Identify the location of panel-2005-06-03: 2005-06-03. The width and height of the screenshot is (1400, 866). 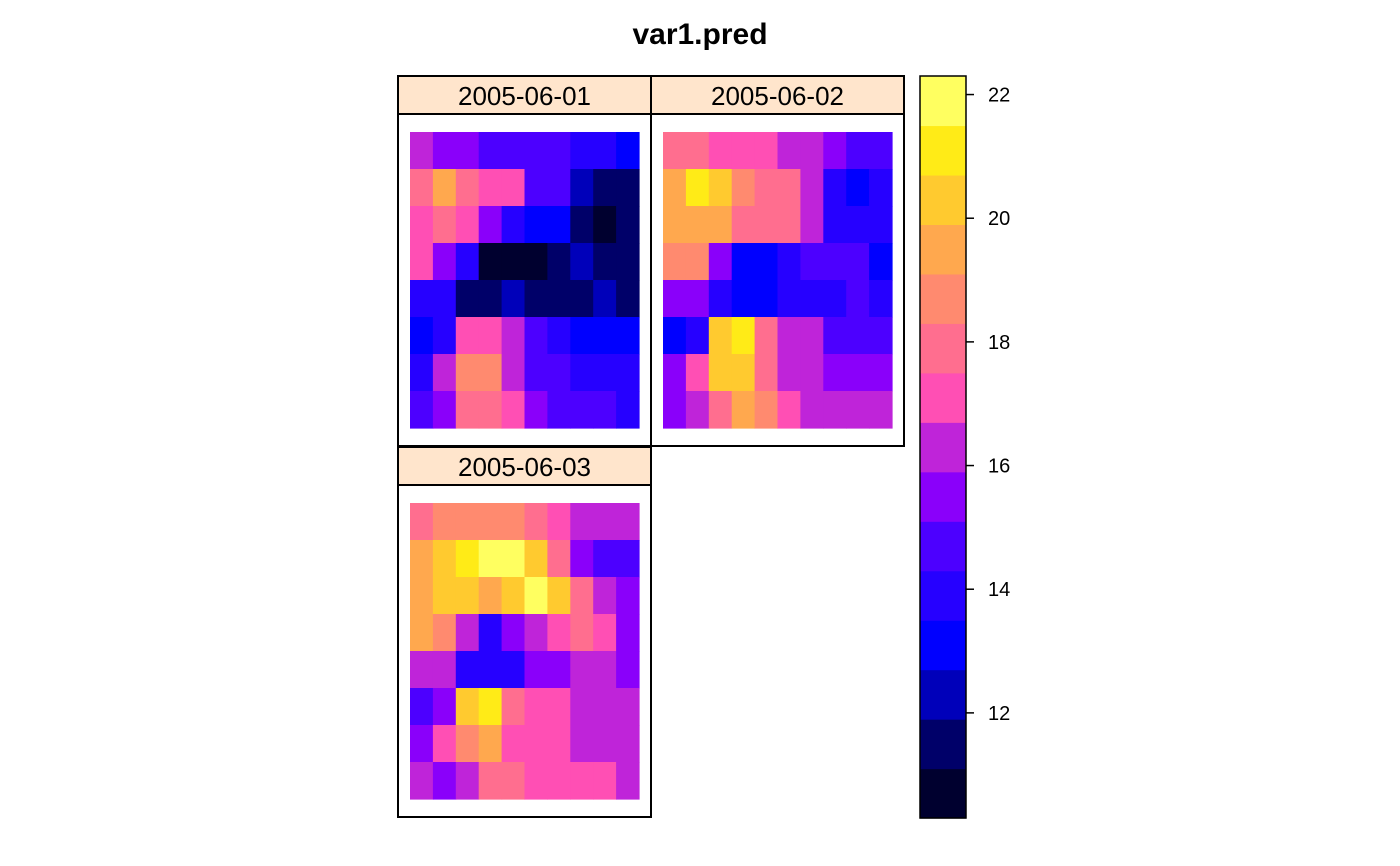
(524, 632).